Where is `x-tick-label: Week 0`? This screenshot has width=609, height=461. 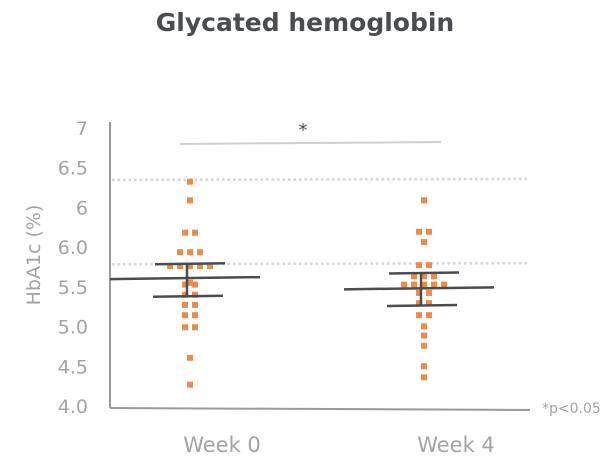
x-tick-label: Week 0 is located at coordinates (222, 445).